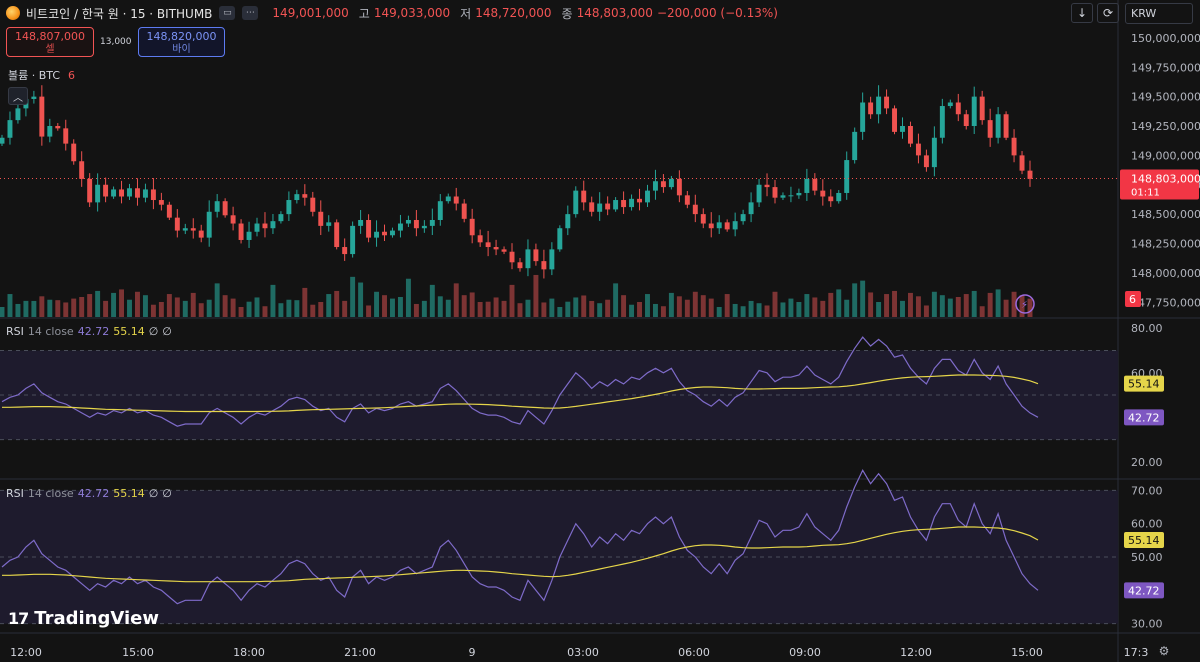 This screenshot has height=662, width=1200. I want to click on ohlc-low-label: 저, so click(466, 13).